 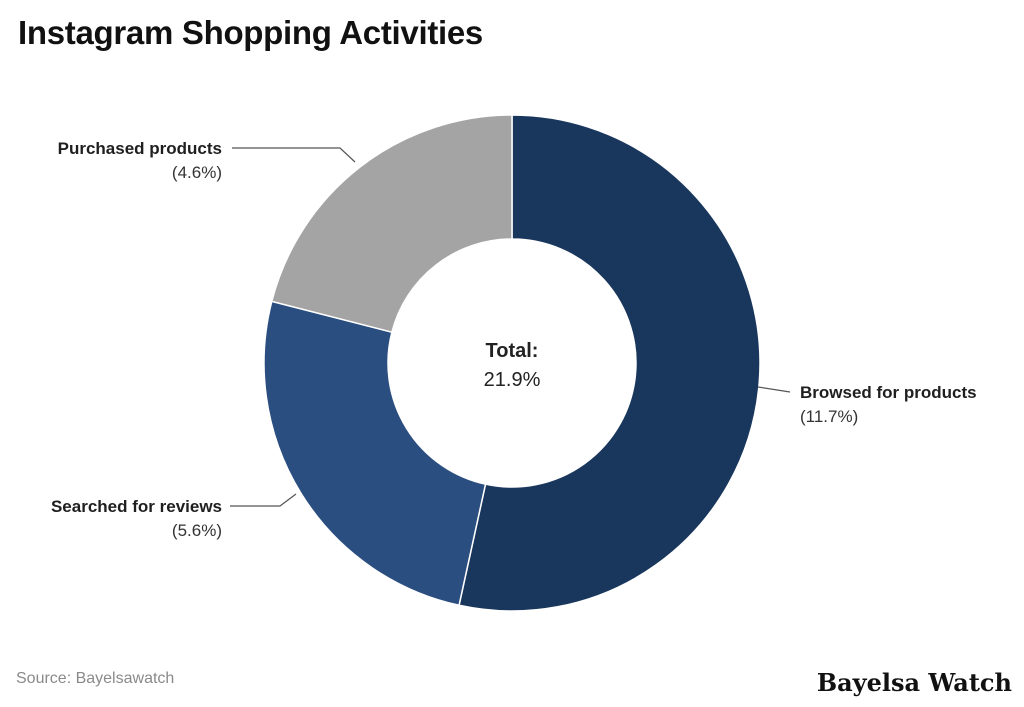 What do you see at coordinates (829, 416) in the screenshot?
I see `slice-label-value: (11.7%)` at bounding box center [829, 416].